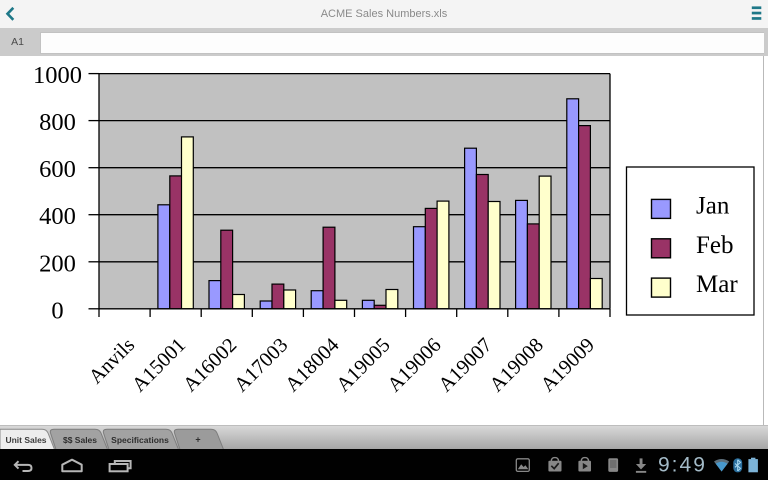  Describe the element at coordinates (715, 245) in the screenshot. I see `svg-text: Feb` at that location.